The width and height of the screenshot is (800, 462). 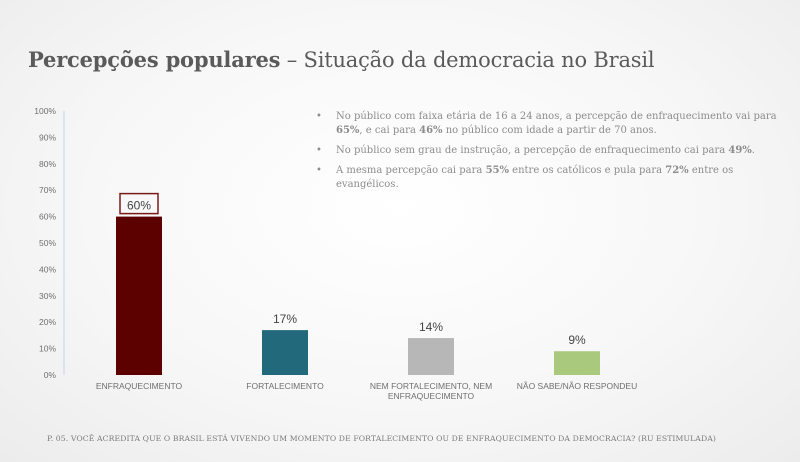 I want to click on y-tick-label: 70%, so click(x=47, y=190).